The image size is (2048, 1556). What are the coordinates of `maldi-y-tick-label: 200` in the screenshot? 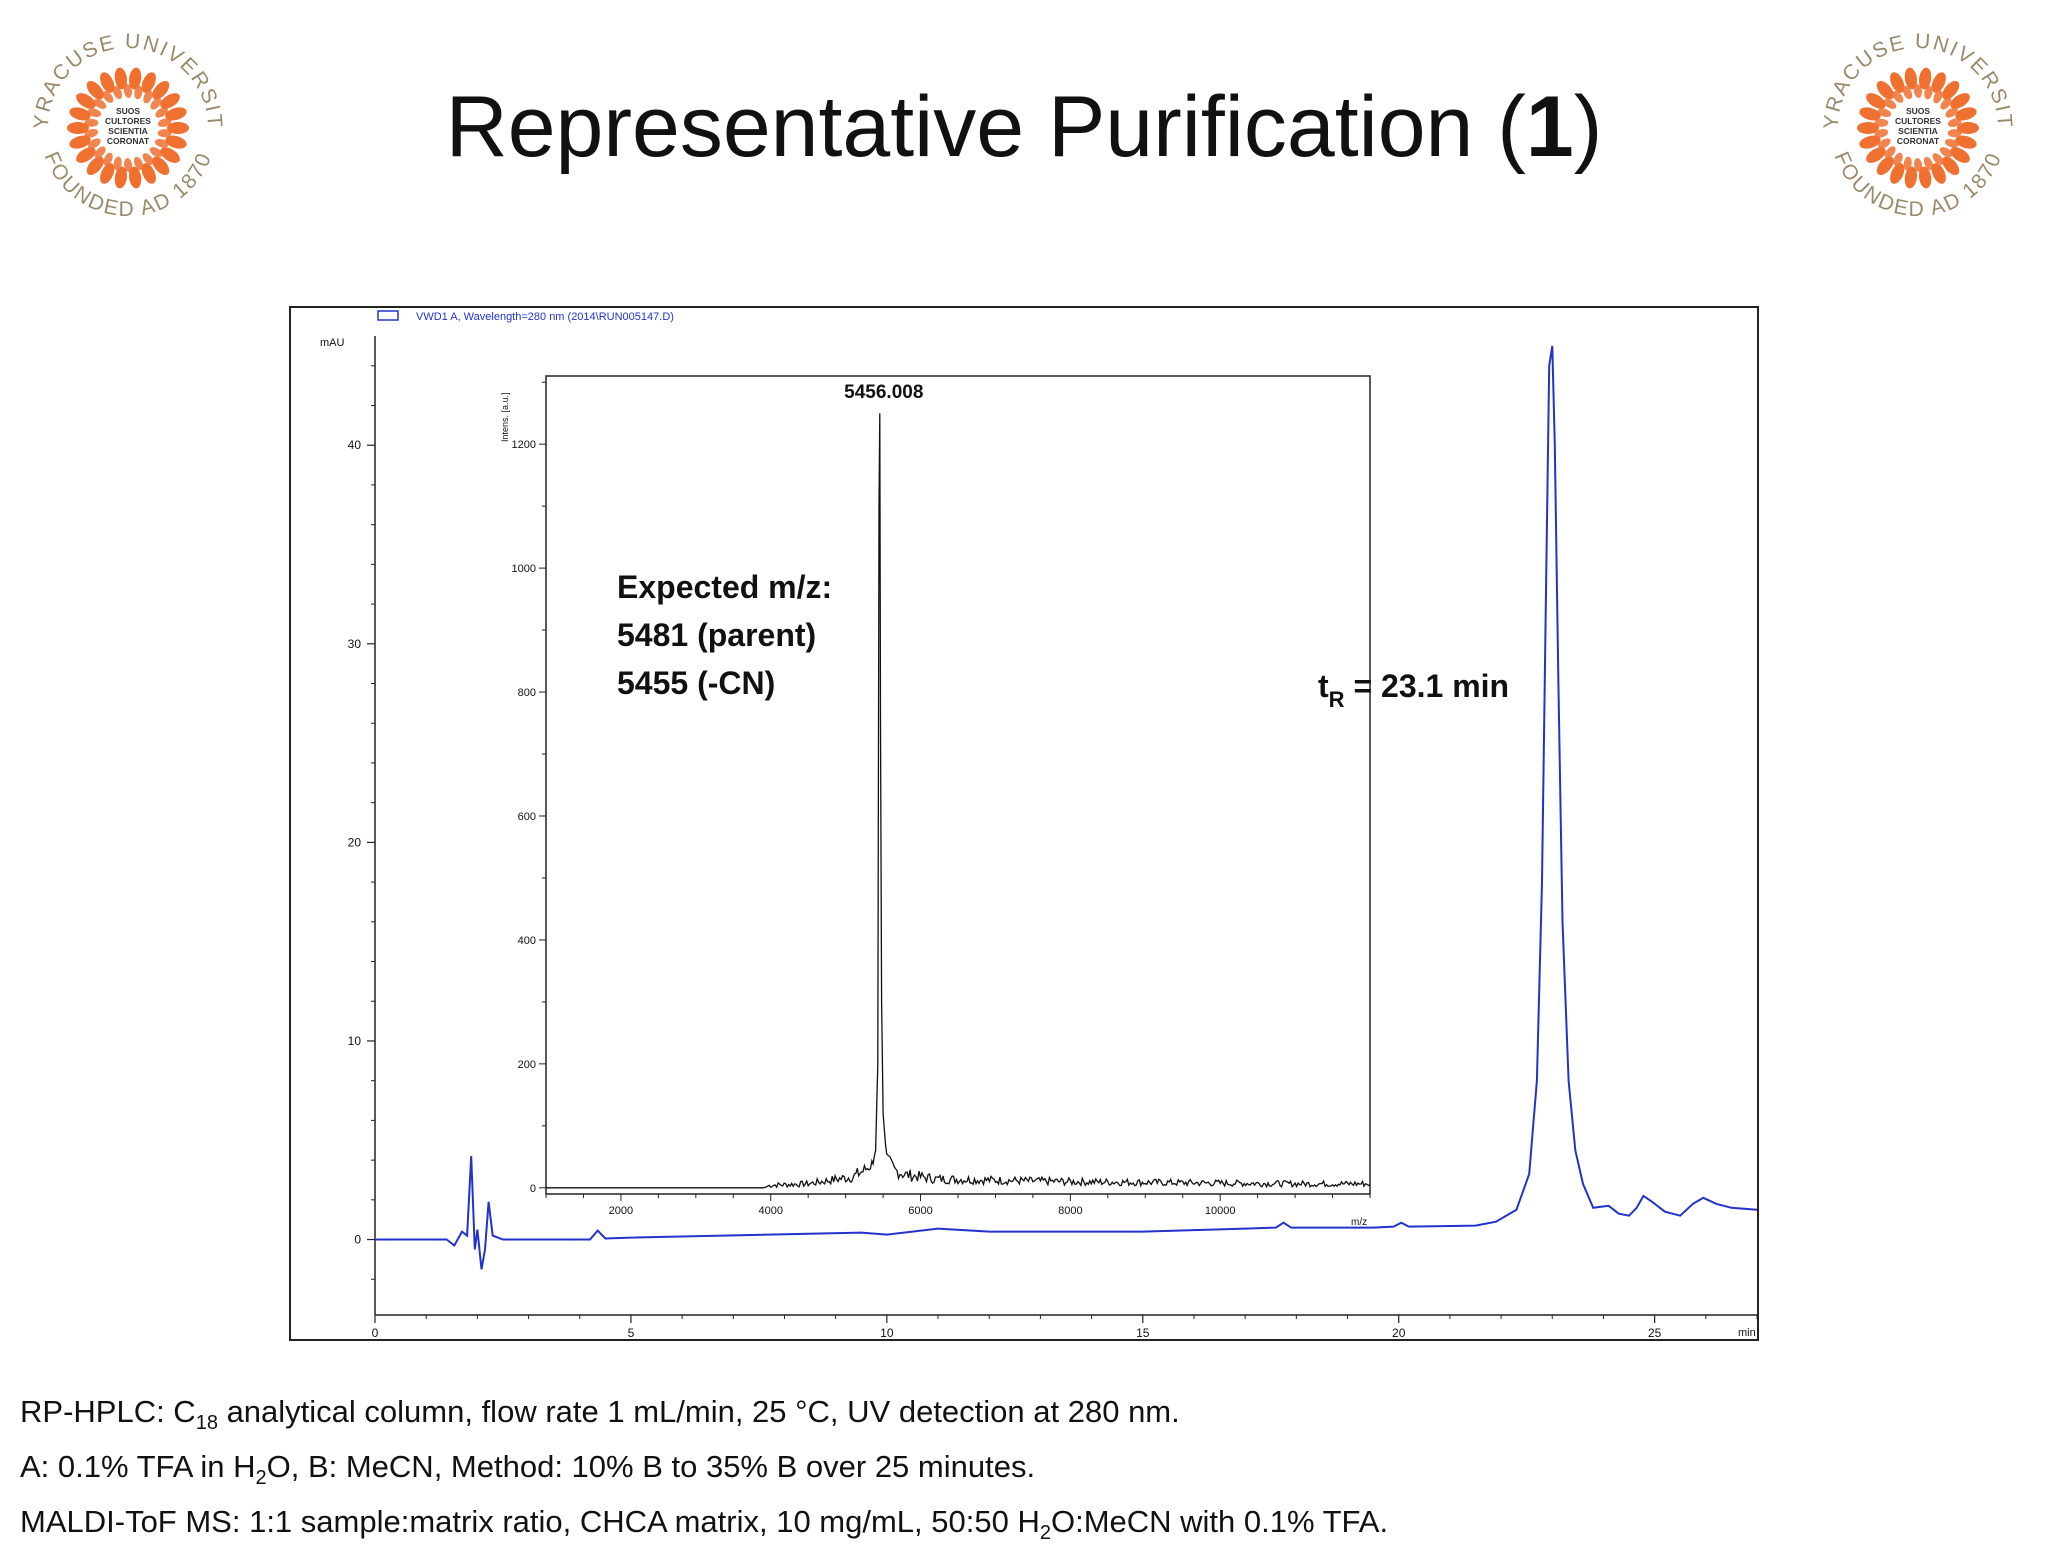 It's located at (527, 1065).